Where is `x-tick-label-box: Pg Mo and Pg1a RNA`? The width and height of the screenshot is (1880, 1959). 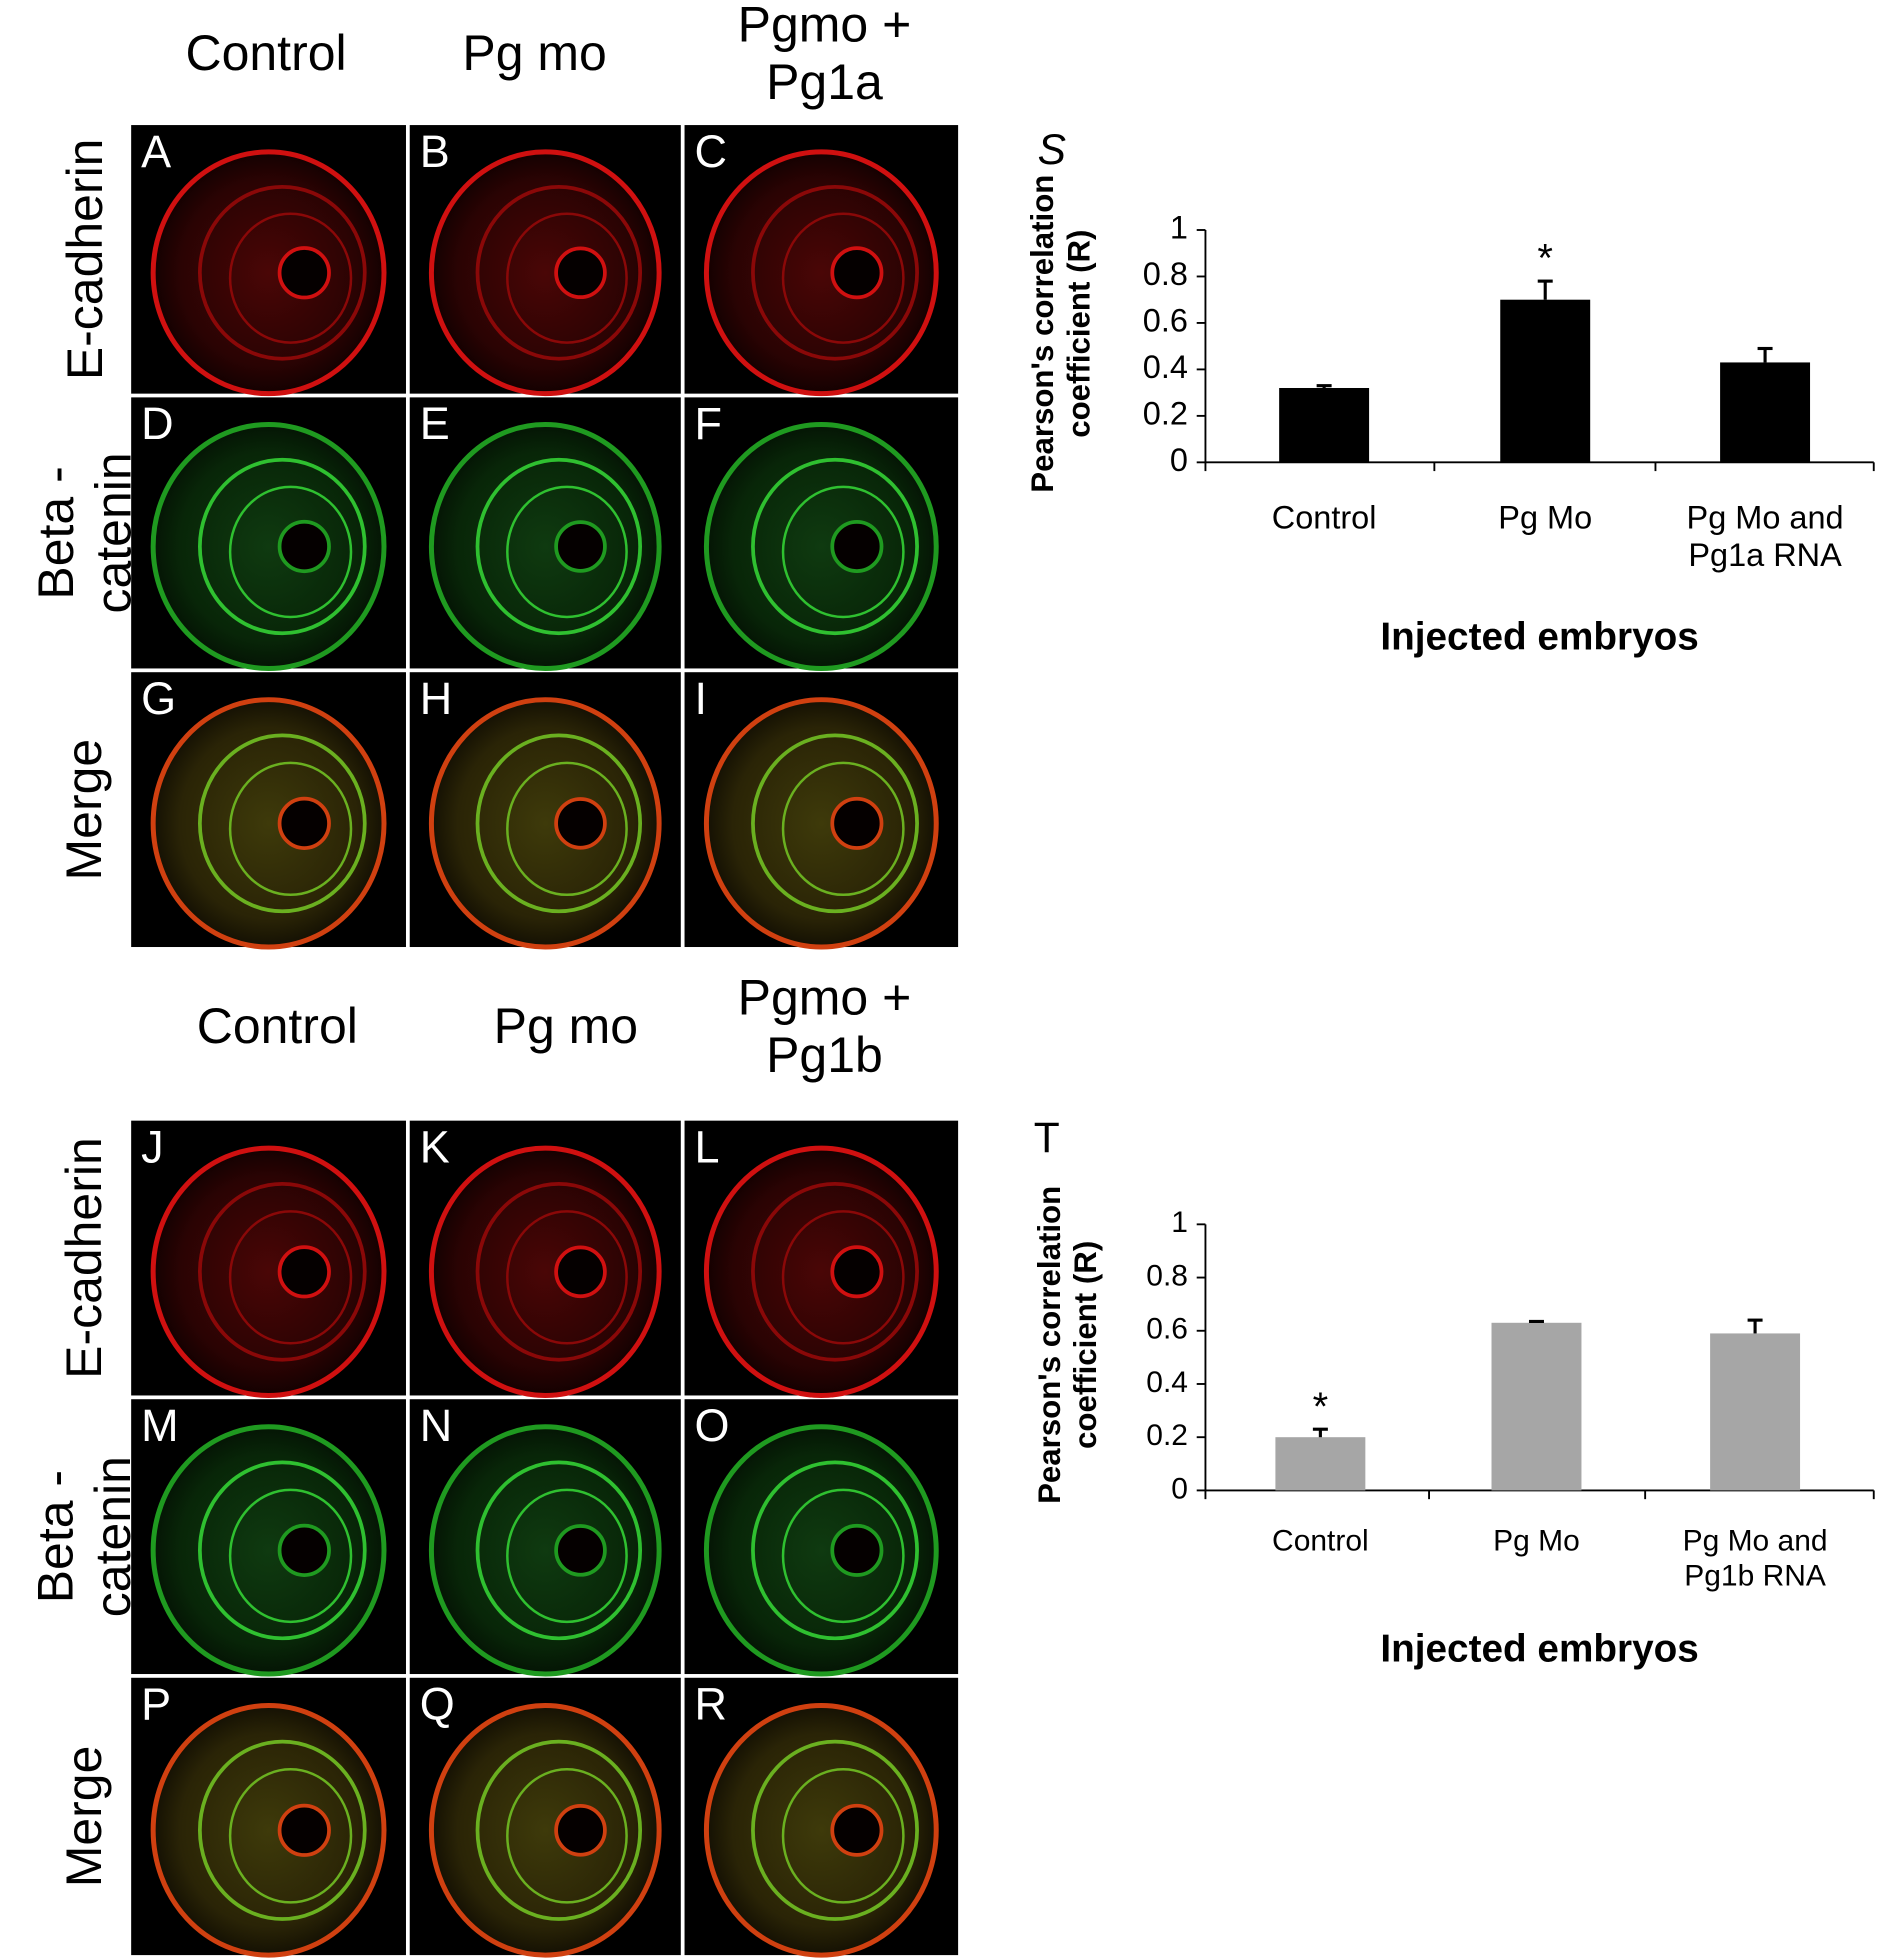
x-tick-label-box: Pg Mo and Pg1a RNA is located at coordinates (1765, 536).